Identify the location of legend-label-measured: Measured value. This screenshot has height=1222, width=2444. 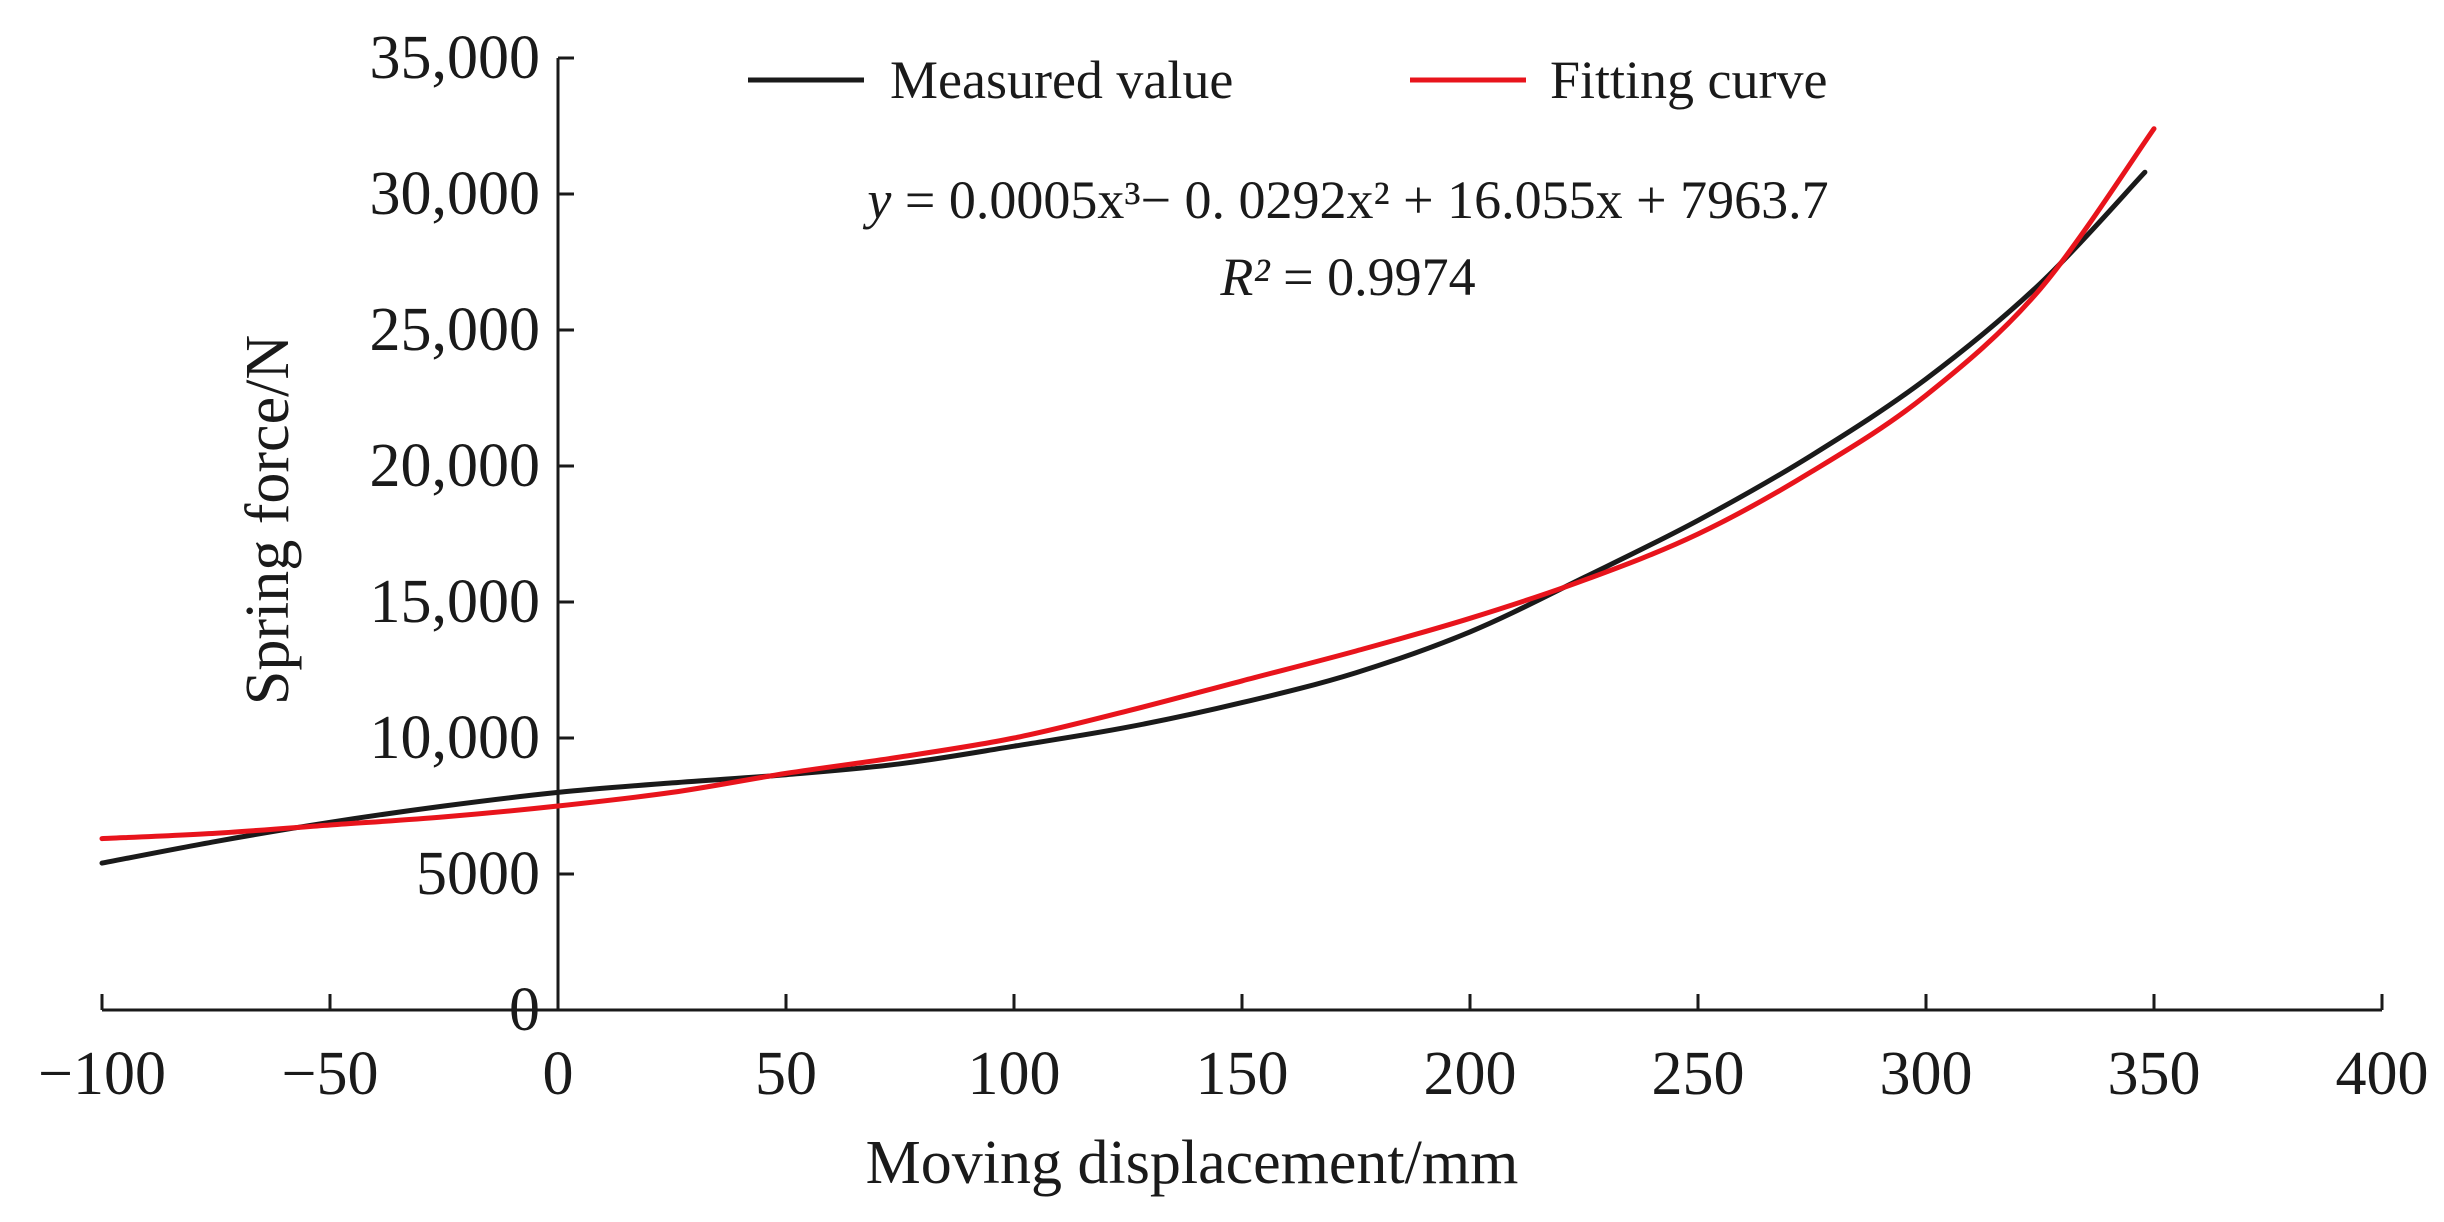
(1061, 80).